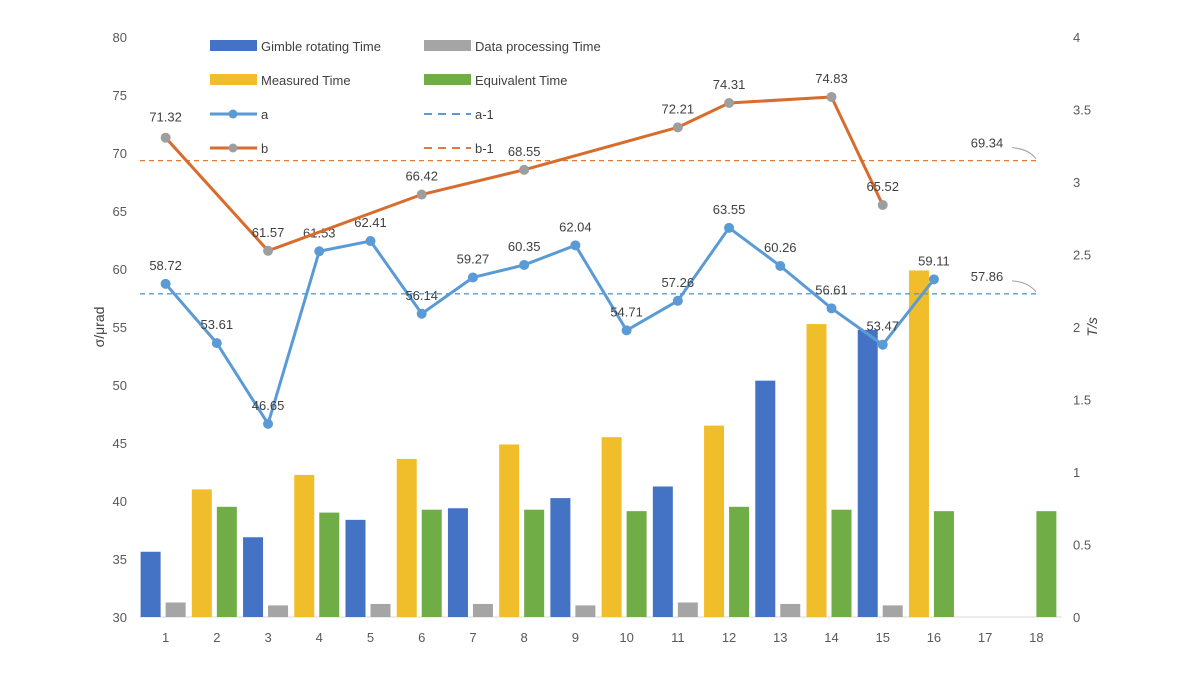 The image size is (1200, 675). What do you see at coordinates (987, 276) in the screenshot?
I see `reference-line-label: 57.86` at bounding box center [987, 276].